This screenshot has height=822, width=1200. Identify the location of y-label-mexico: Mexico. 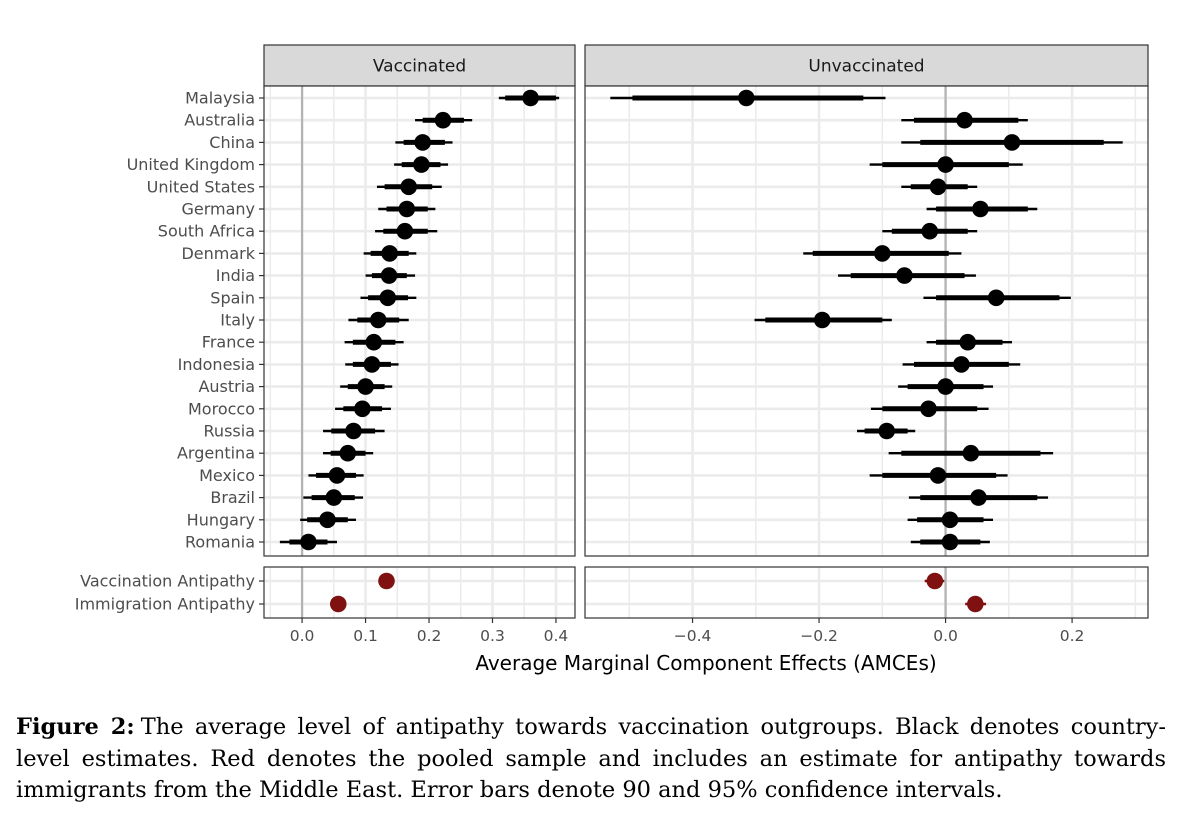
(227, 475).